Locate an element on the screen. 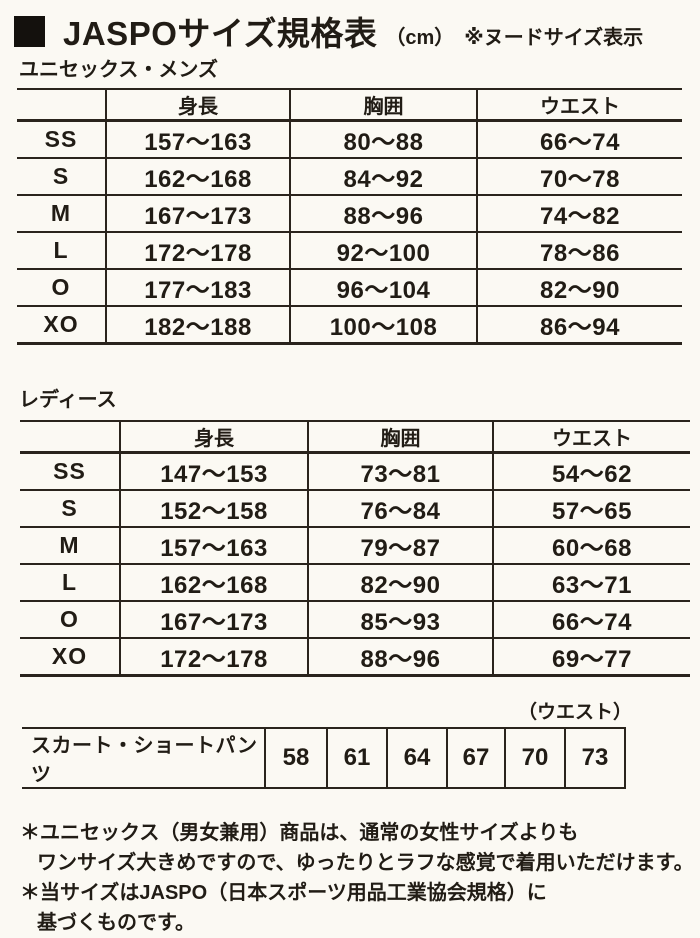  table-row: XO 172～178 88～96 69～77 is located at coordinates (355, 656).